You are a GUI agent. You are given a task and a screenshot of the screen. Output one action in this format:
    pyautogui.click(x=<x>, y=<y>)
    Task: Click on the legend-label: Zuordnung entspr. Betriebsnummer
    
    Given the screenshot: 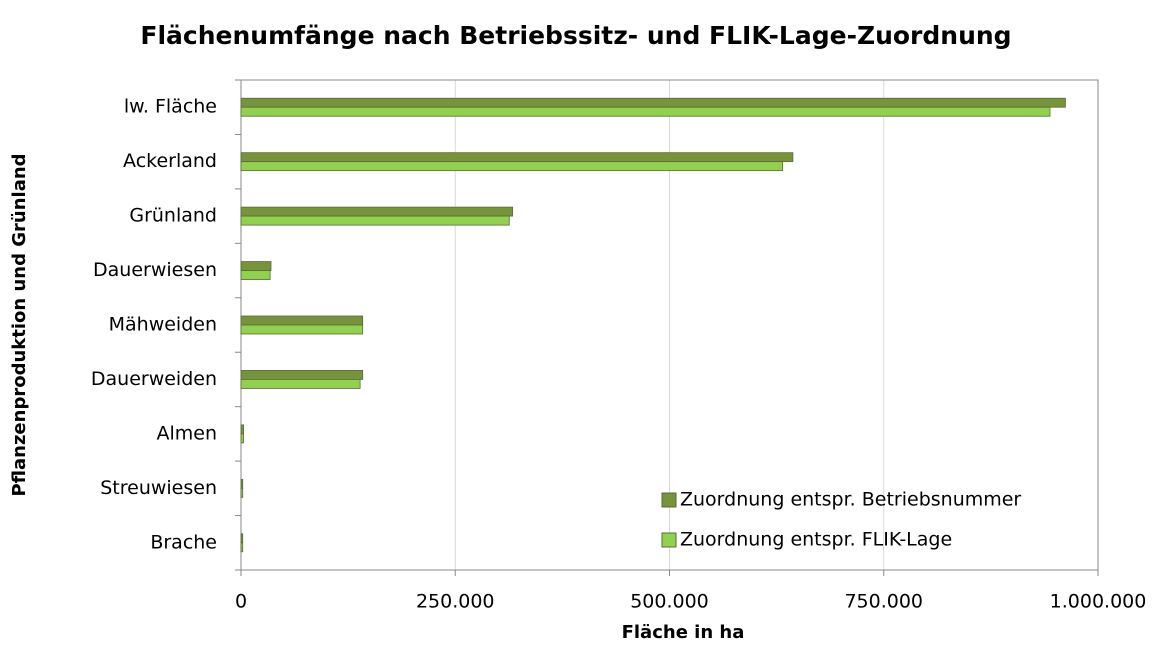 What is the action you would take?
    pyautogui.click(x=850, y=500)
    